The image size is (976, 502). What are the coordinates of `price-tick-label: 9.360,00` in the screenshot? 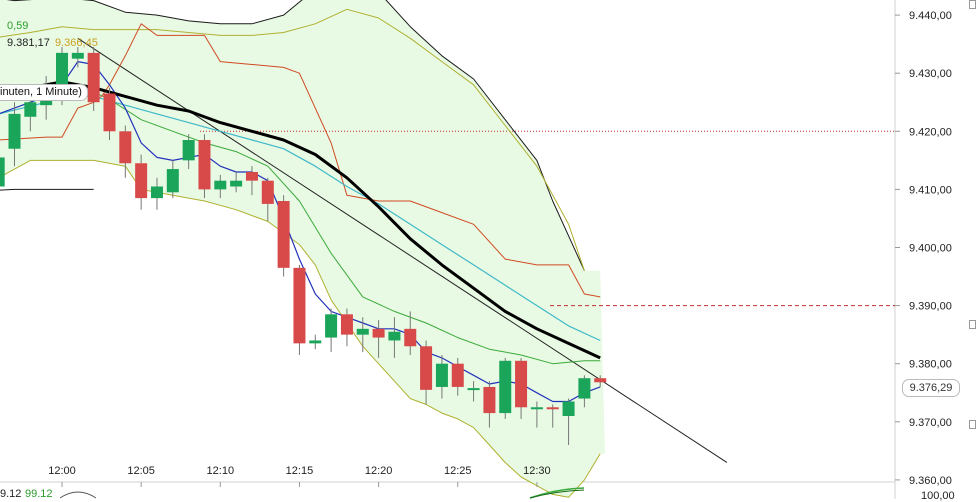 It's located at (930, 481).